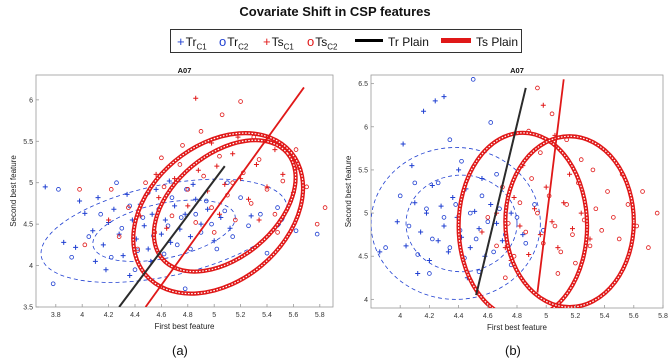 This screenshot has width=670, height=363. What do you see at coordinates (31, 100) in the screenshot?
I see `y-tick-label: 6` at bounding box center [31, 100].